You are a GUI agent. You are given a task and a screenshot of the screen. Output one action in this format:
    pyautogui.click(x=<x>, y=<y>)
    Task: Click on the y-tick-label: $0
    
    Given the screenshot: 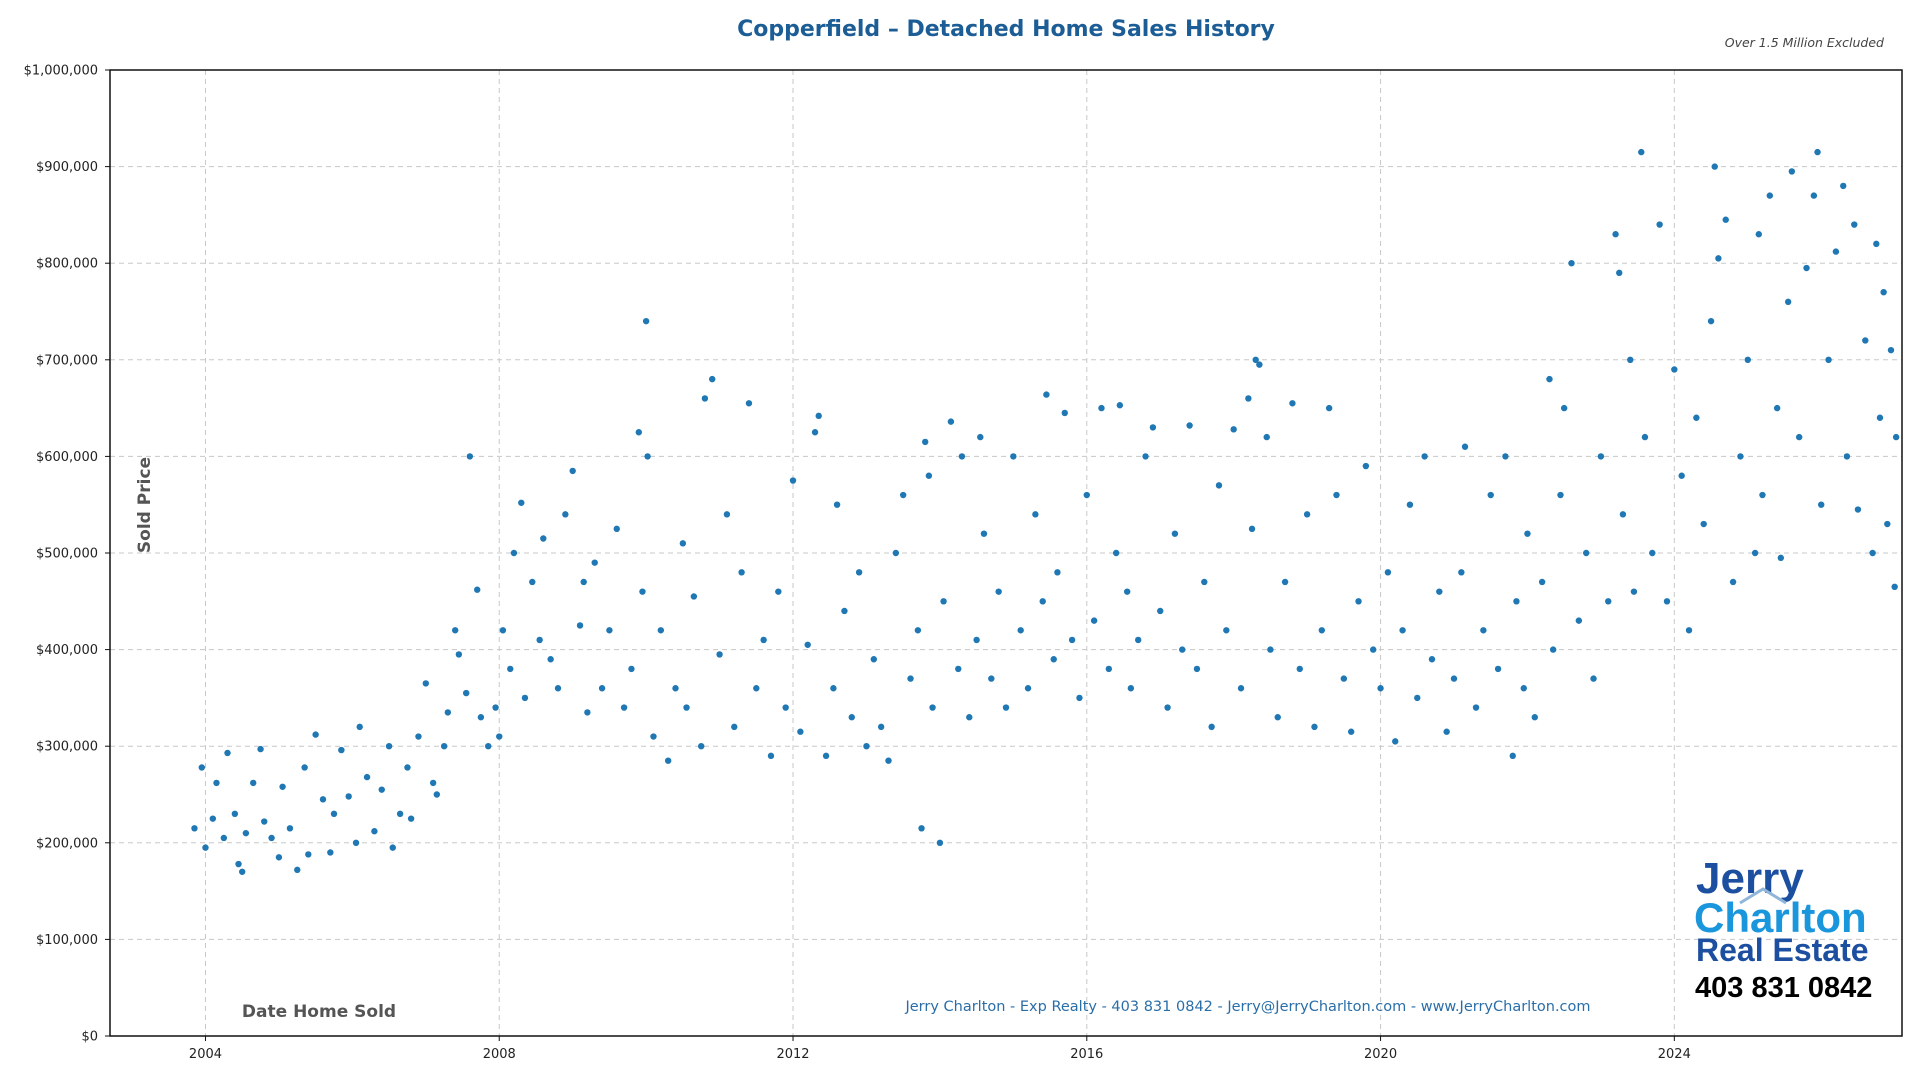 What is the action you would take?
    pyautogui.click(x=89, y=1037)
    